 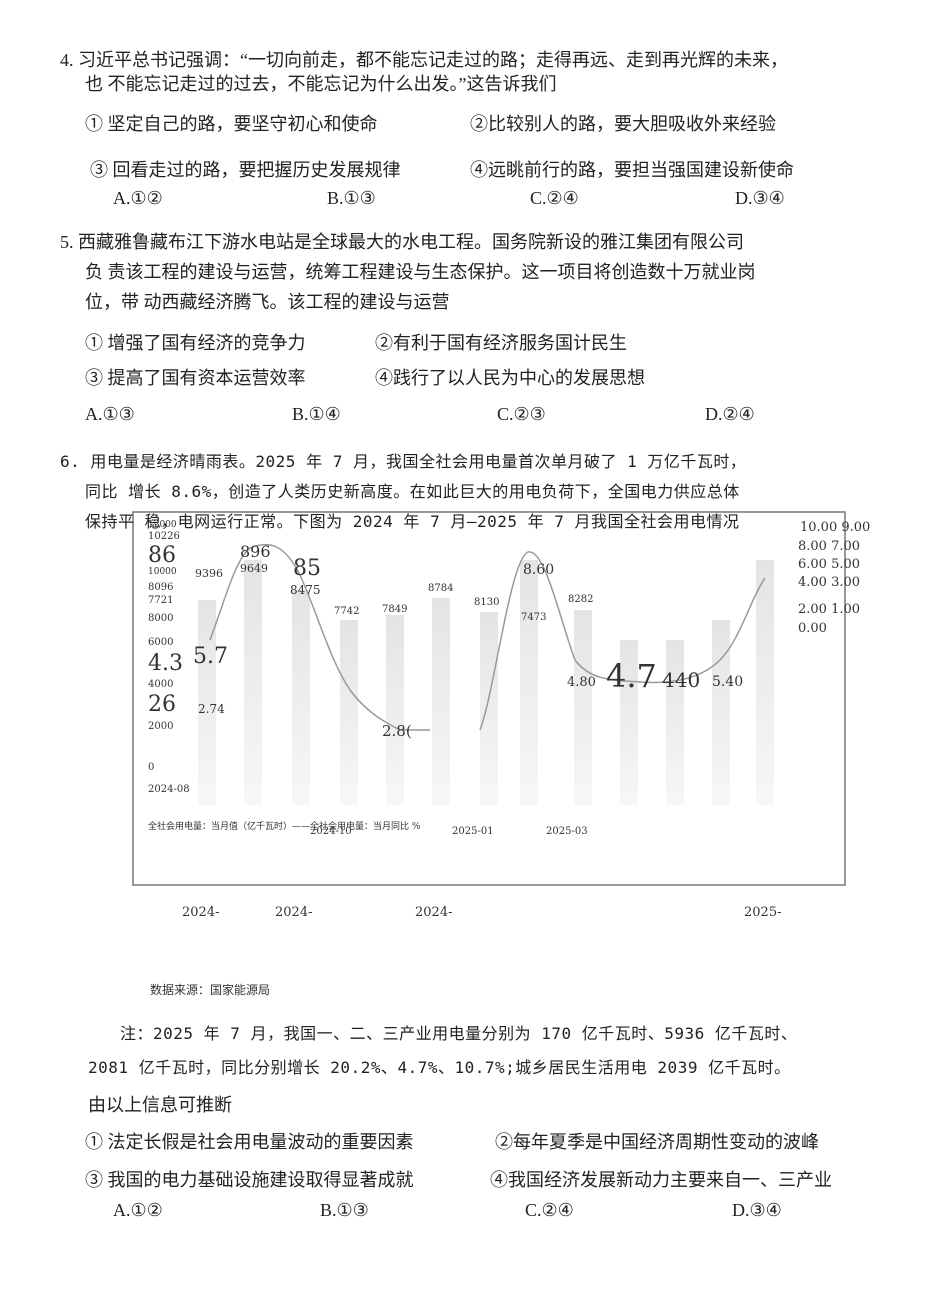 I want to click on chart-label: 5.7, so click(x=210, y=656).